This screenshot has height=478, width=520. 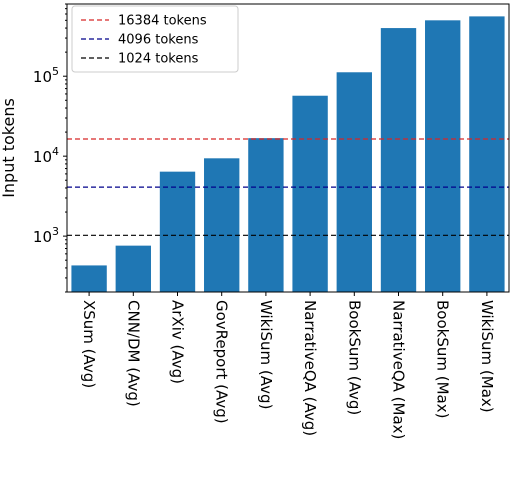 What do you see at coordinates (158, 59) in the screenshot?
I see `legend-label: 1024 tokens` at bounding box center [158, 59].